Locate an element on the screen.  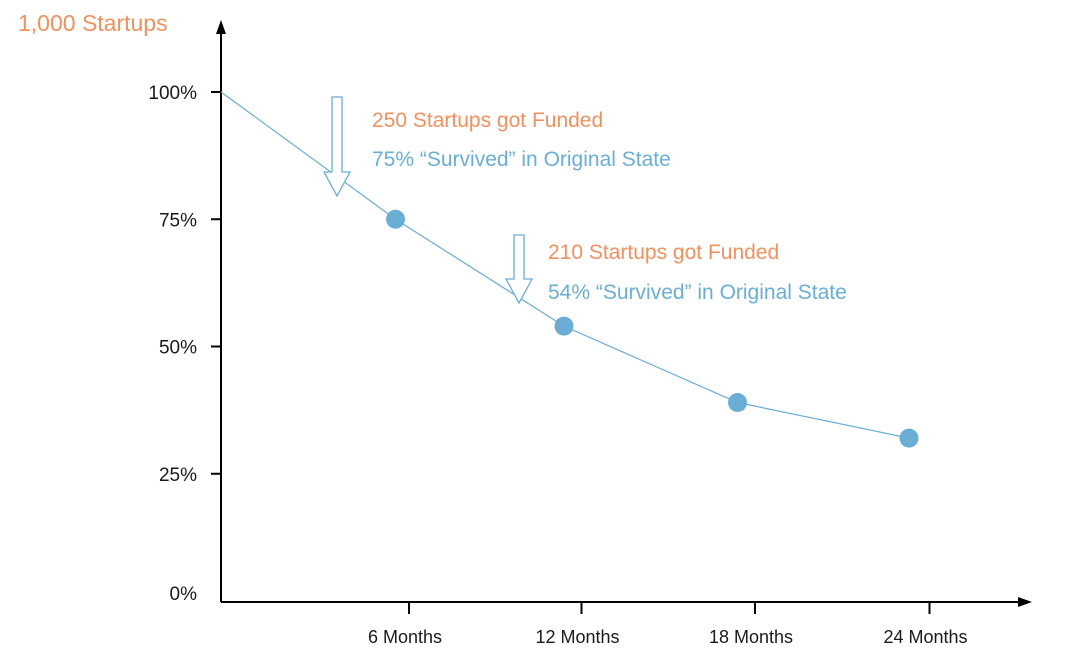
chart-title: 1,000 Startups is located at coordinates (93, 23).